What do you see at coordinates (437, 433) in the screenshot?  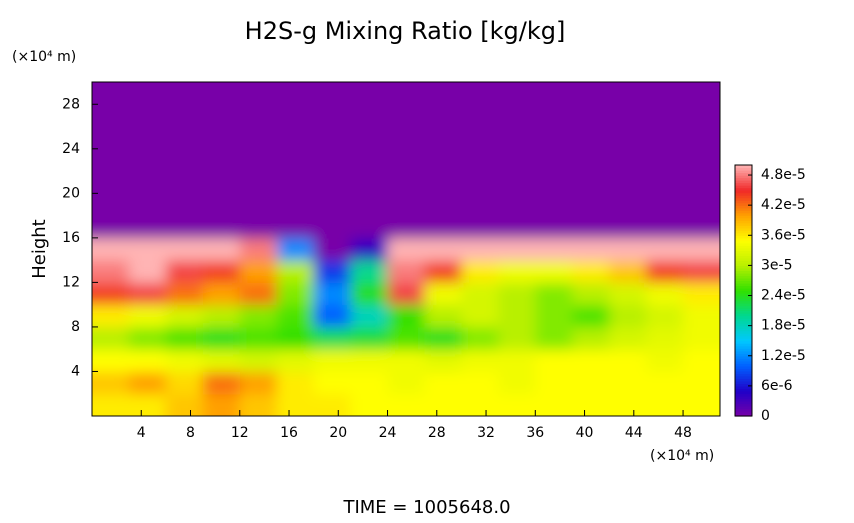 I see `x-tick-label: 28` at bounding box center [437, 433].